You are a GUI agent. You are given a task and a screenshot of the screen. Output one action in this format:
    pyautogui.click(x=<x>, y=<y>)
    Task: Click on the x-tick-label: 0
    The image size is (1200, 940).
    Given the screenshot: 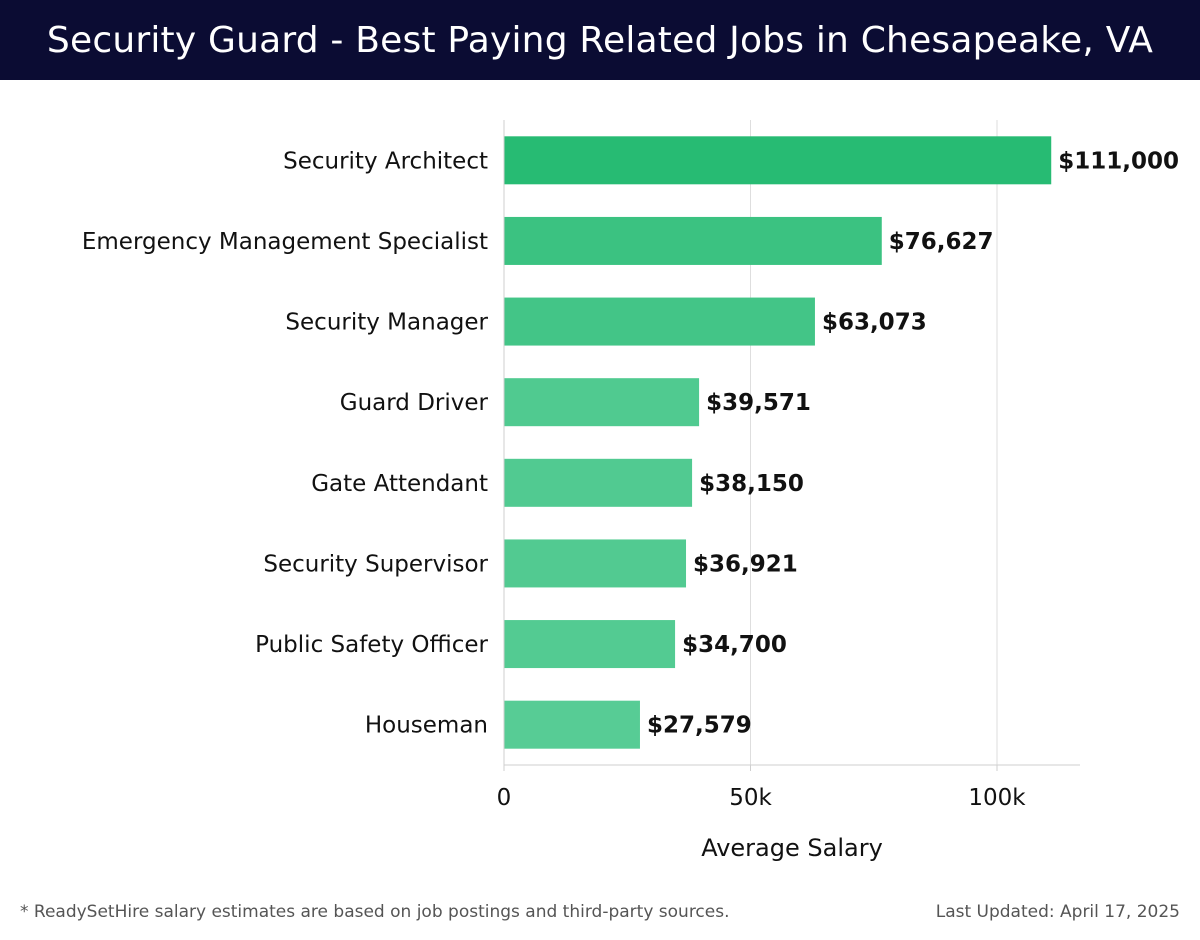 What is the action you would take?
    pyautogui.click(x=504, y=798)
    